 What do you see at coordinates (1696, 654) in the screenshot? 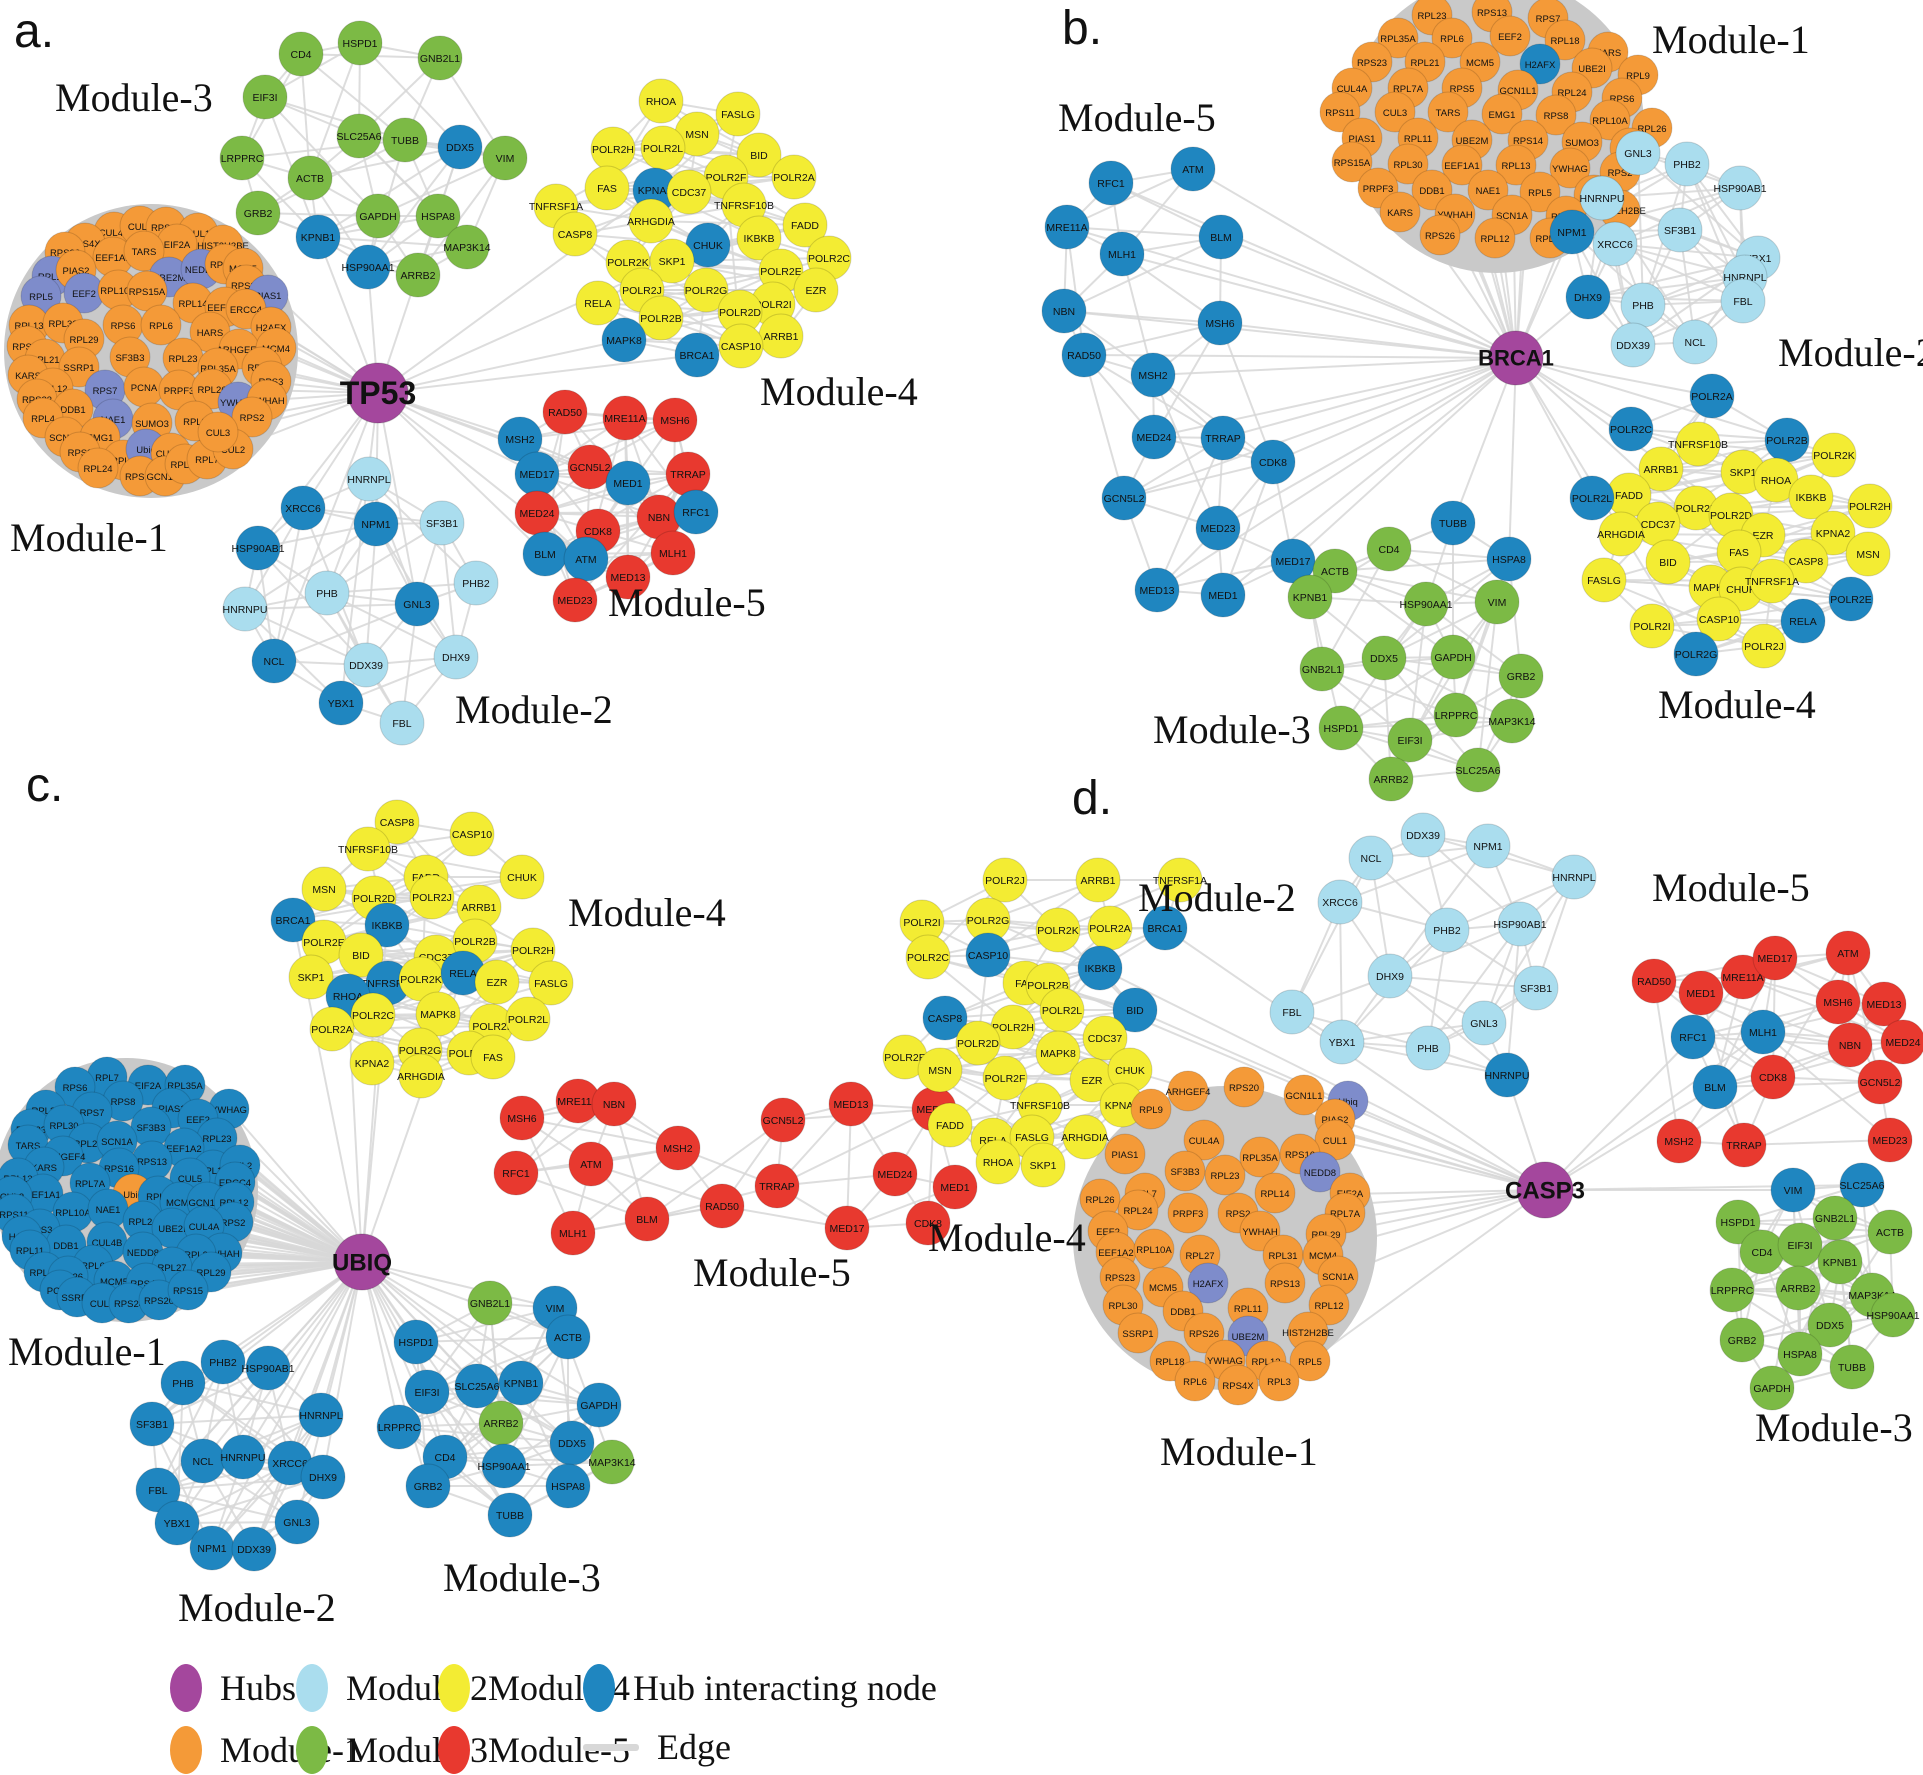
I see `node-b-POLR2G: POLR2G` at bounding box center [1696, 654].